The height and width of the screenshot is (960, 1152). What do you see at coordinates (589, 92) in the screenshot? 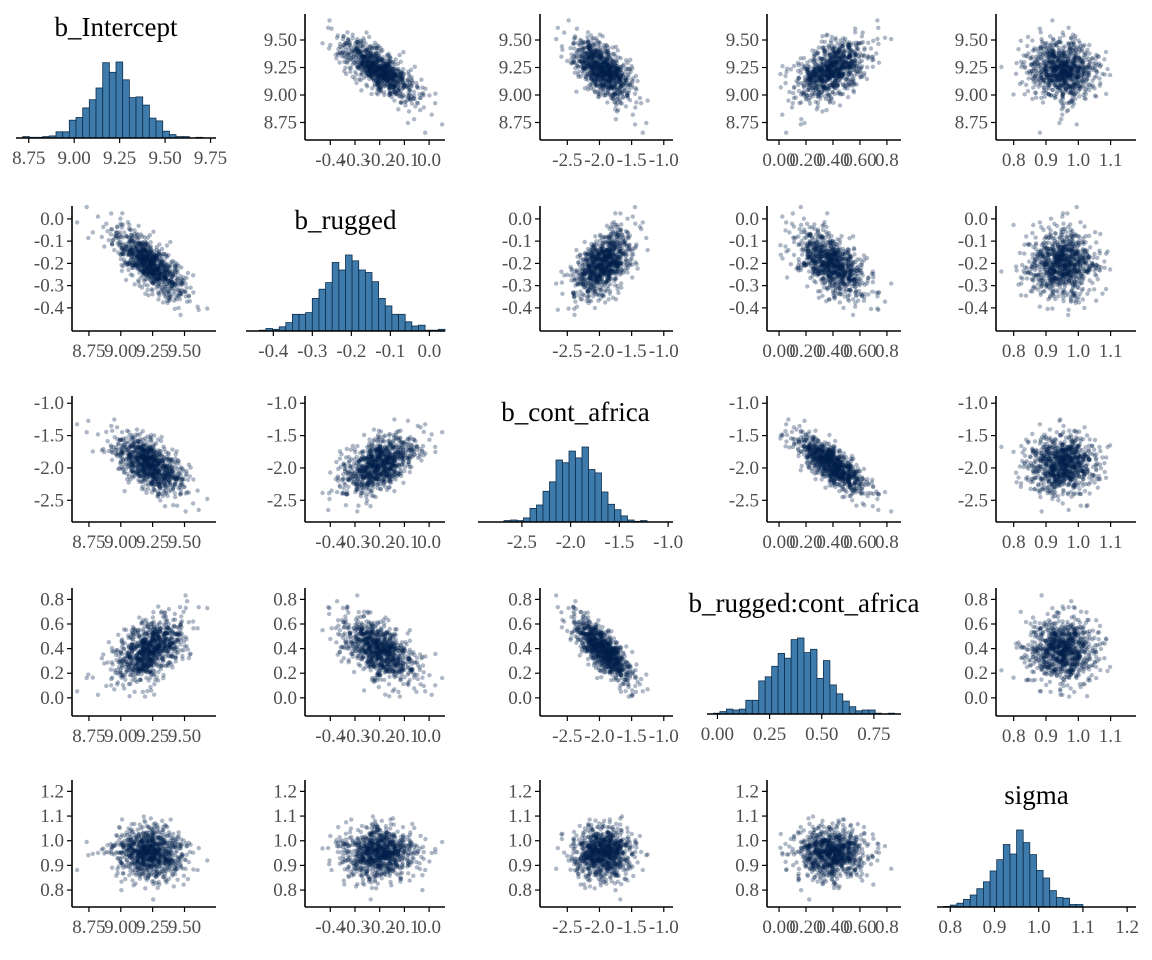
I see `panel-r0-c2: 8.759.009.259.50-2.5 -2.0 -1.5 -1.0` at bounding box center [589, 92].